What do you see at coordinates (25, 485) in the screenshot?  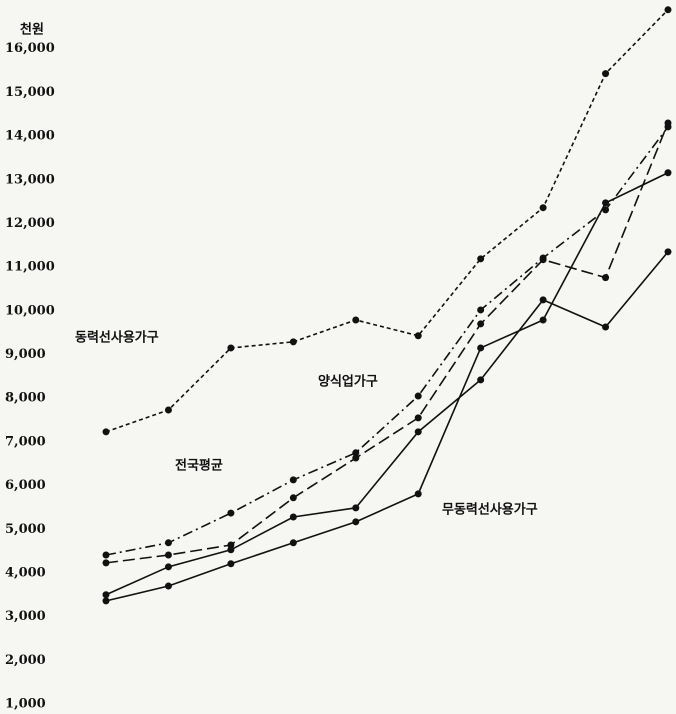 I see `y-tick-label: 6,000` at bounding box center [25, 485].